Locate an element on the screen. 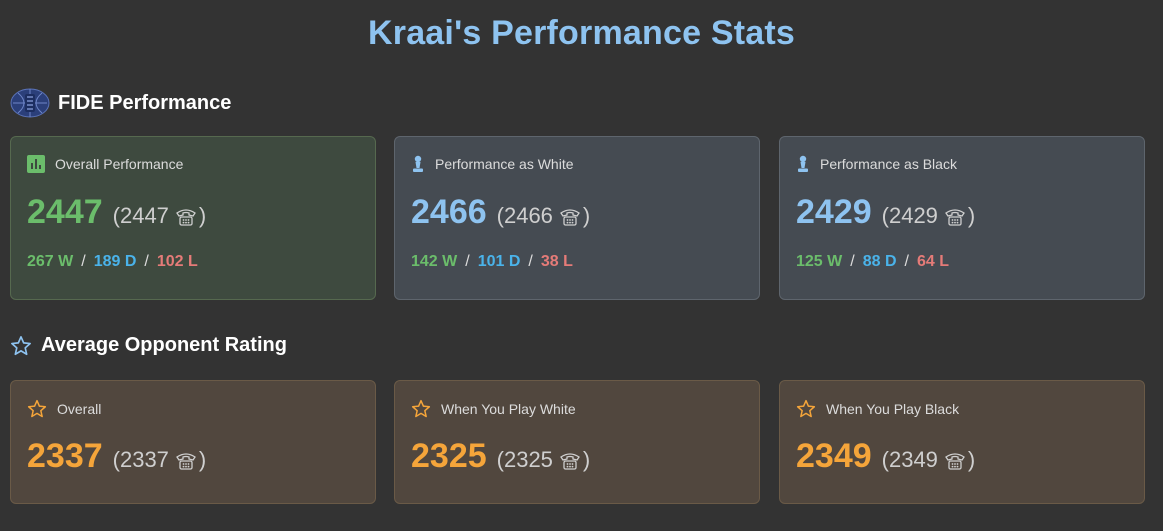 The width and height of the screenshot is (1163, 531). opponent-rating-value: 2325 is located at coordinates (449, 456).